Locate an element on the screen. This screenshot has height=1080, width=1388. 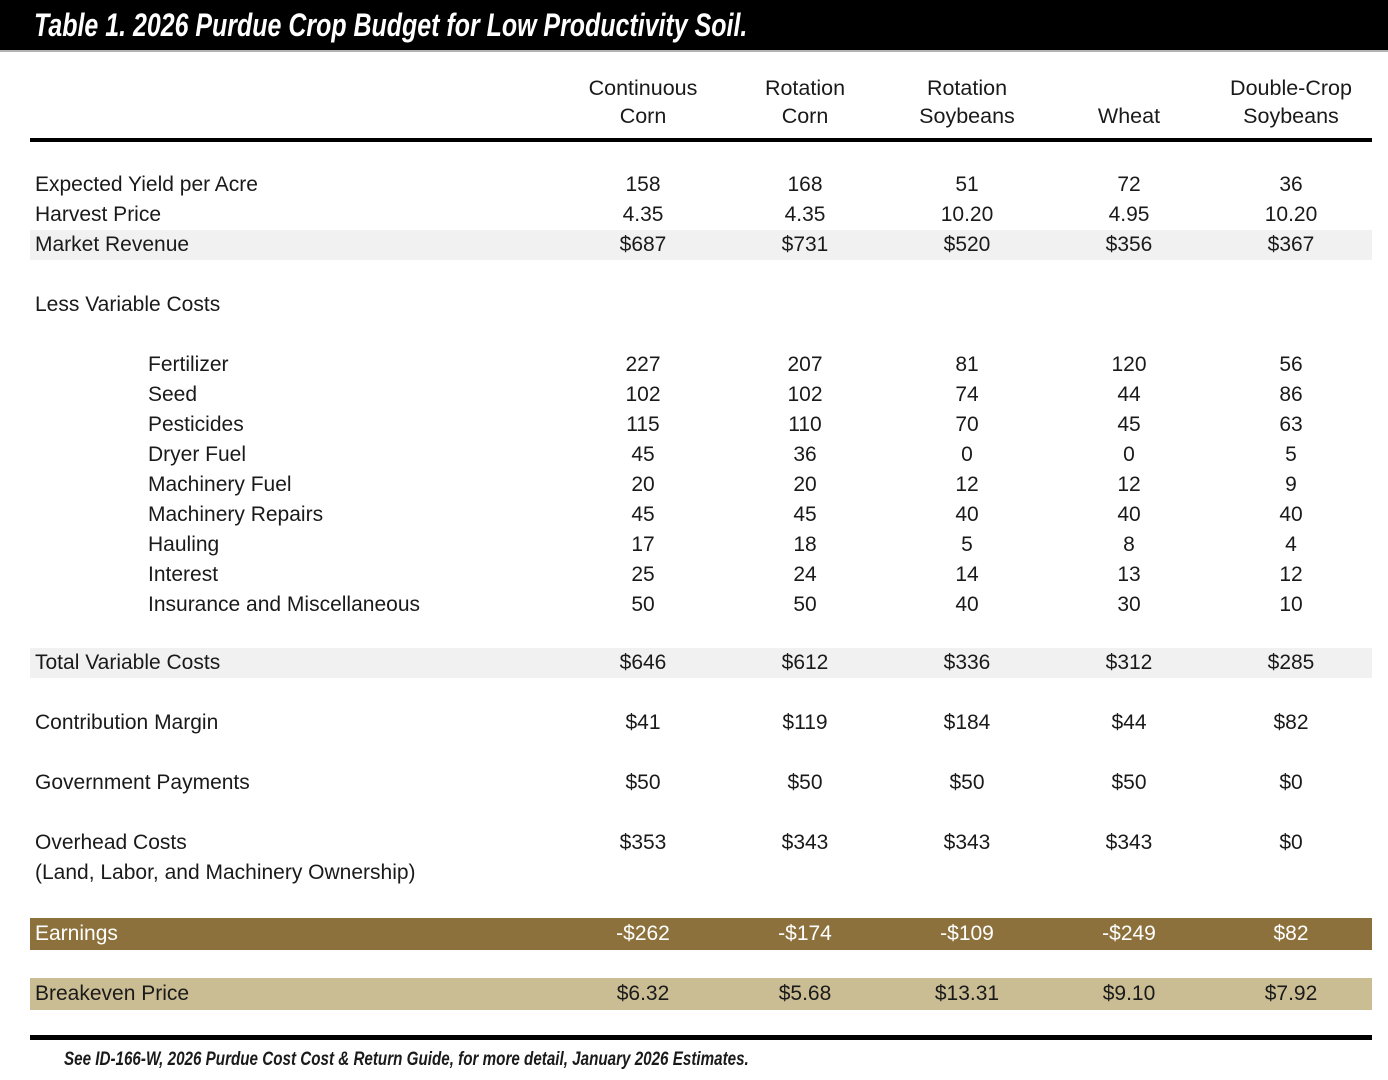
cell: $184 is located at coordinates (967, 722).